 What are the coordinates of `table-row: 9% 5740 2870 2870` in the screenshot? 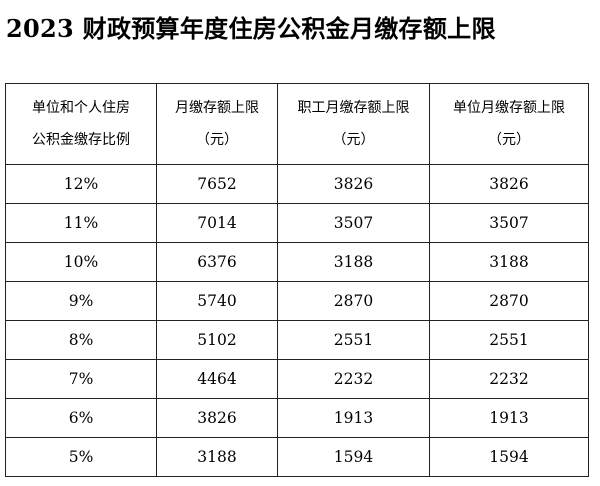 It's located at (297, 301).